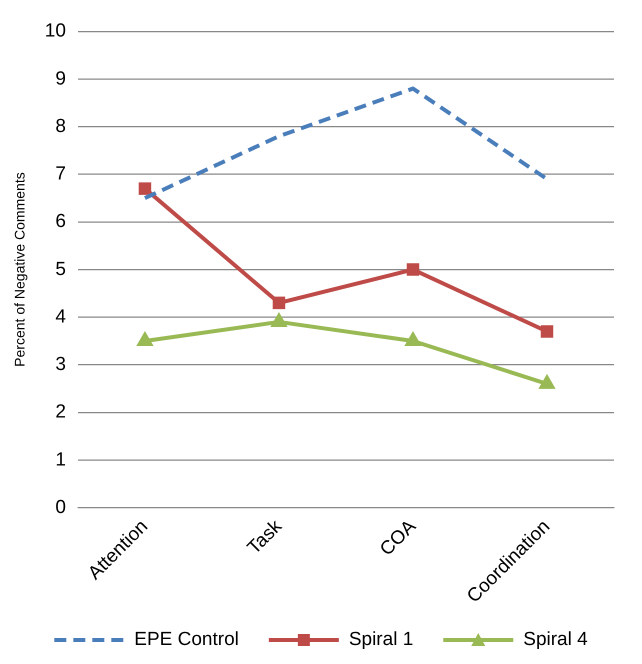 This screenshot has height=664, width=642. Describe the element at coordinates (60, 174) in the screenshot. I see `y-tick-label: 7` at that location.